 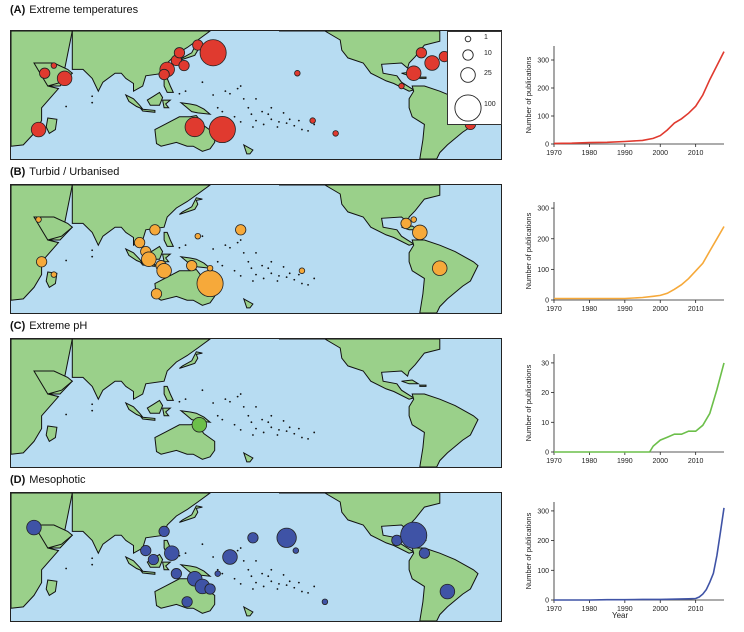 I want to click on legend-label-10: 10, so click(x=488, y=53).